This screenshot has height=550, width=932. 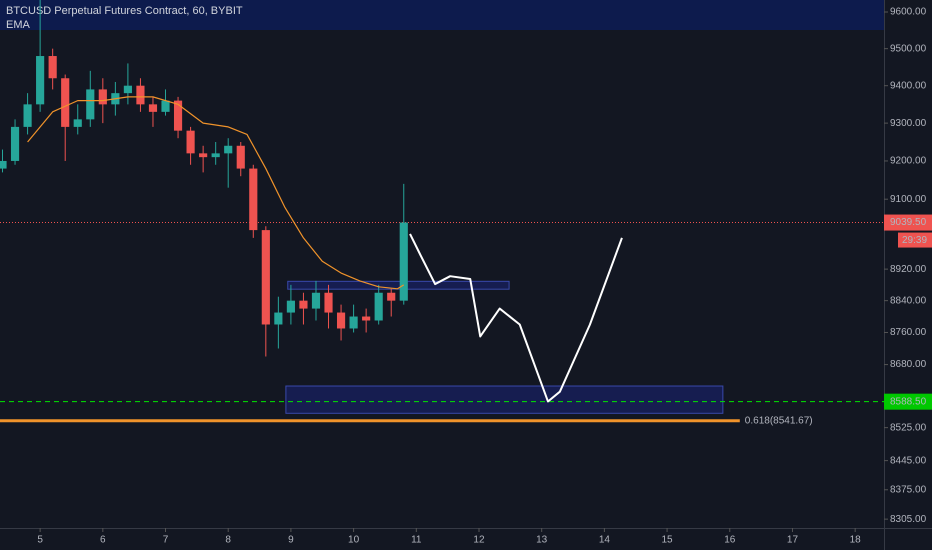 What do you see at coordinates (216, 193) in the screenshot?
I see `ema-line` at bounding box center [216, 193].